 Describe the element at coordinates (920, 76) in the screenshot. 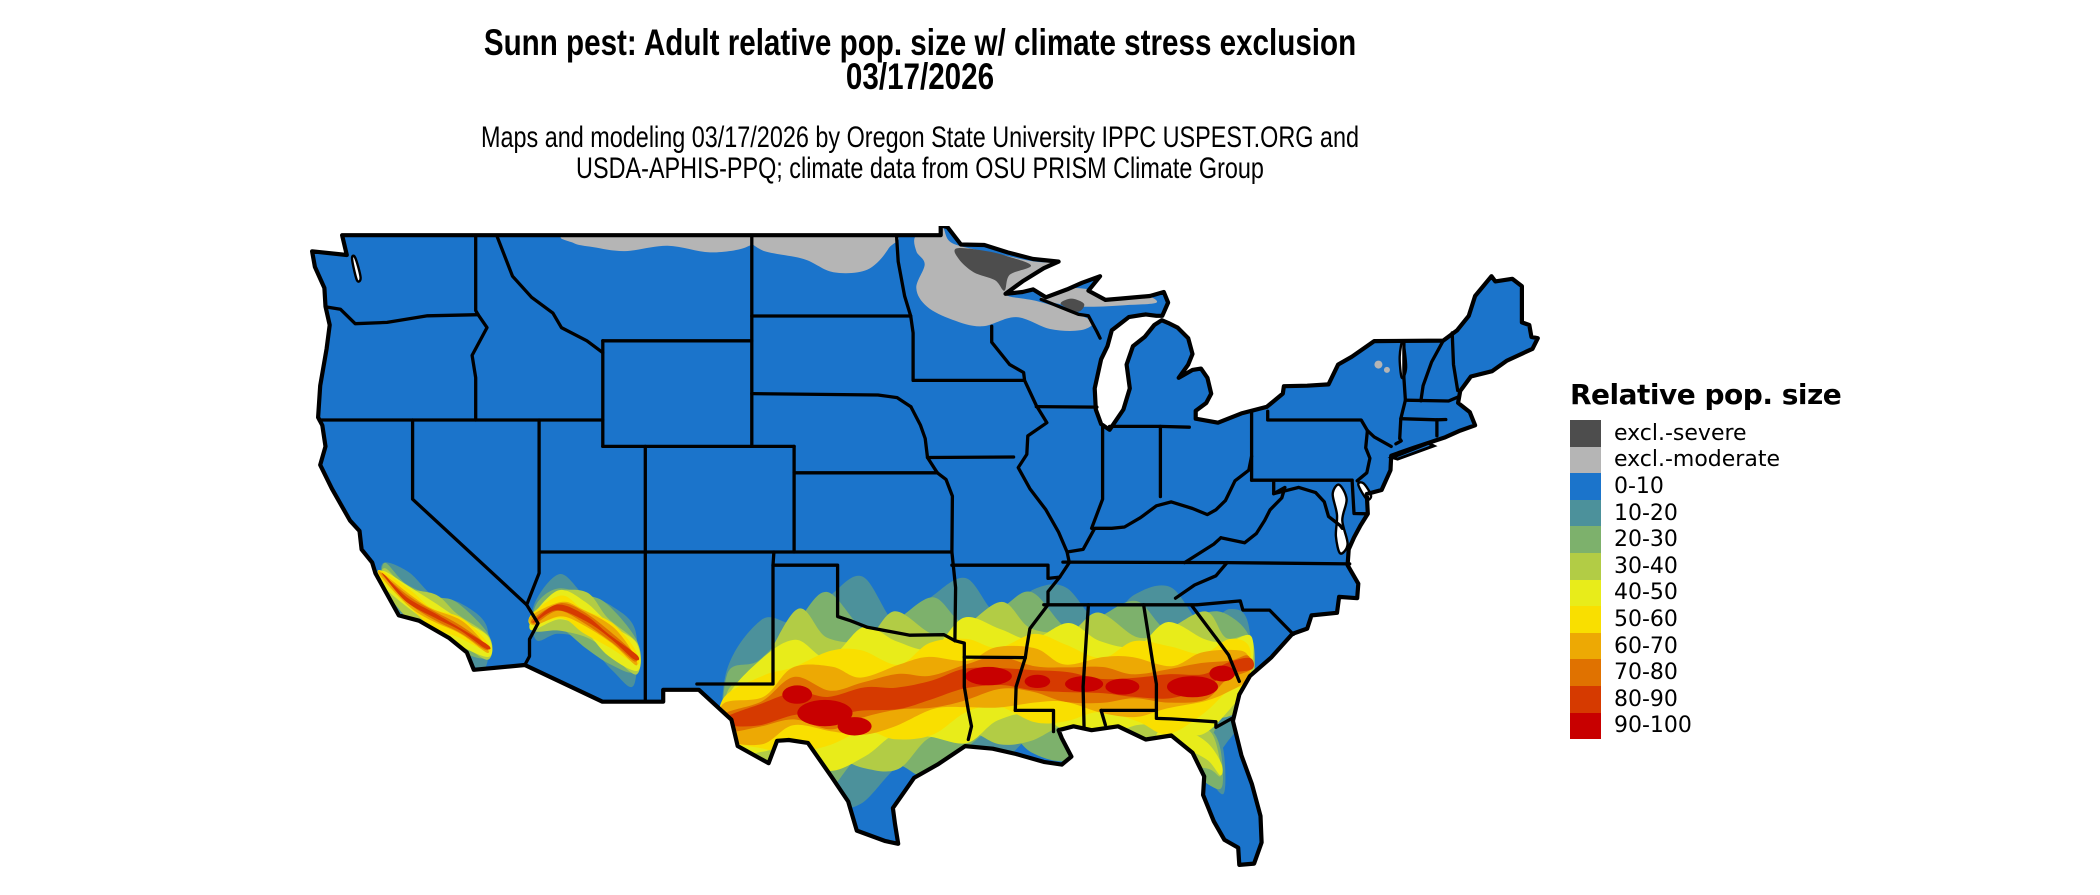

I see `page-title-line2: 03/17/2026` at that location.